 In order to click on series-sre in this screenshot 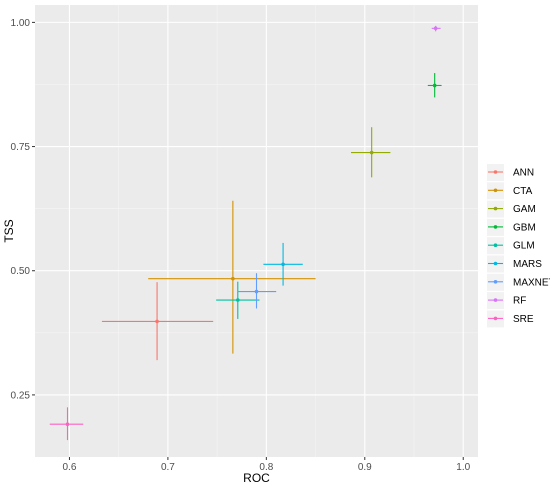, I will do `click(66, 424)`.